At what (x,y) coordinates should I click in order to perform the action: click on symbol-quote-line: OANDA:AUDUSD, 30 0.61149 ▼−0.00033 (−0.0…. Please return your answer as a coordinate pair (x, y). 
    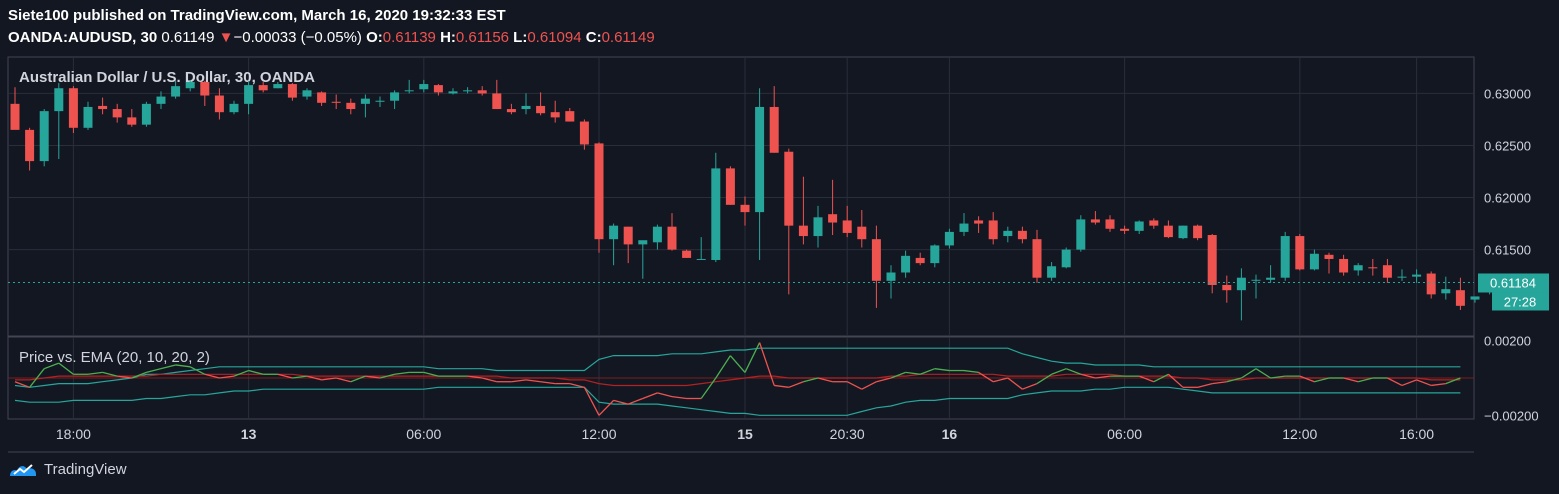
    Looking at the image, I should click on (331, 37).